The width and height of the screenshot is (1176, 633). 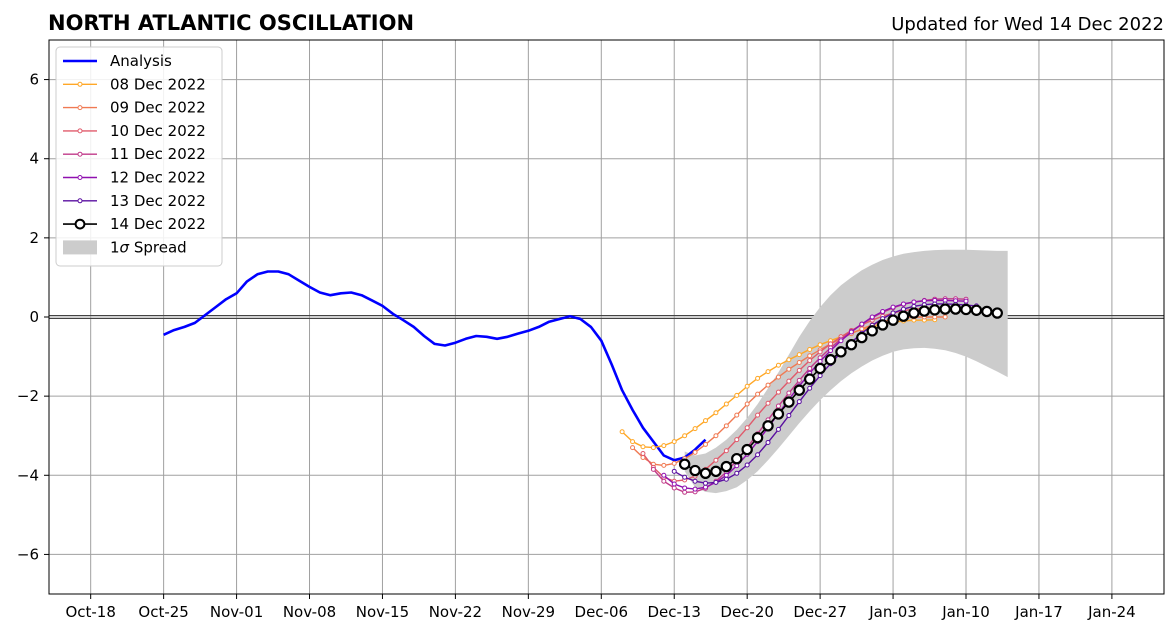 I want to click on x-tick-label: Dec-06, so click(x=602, y=612).